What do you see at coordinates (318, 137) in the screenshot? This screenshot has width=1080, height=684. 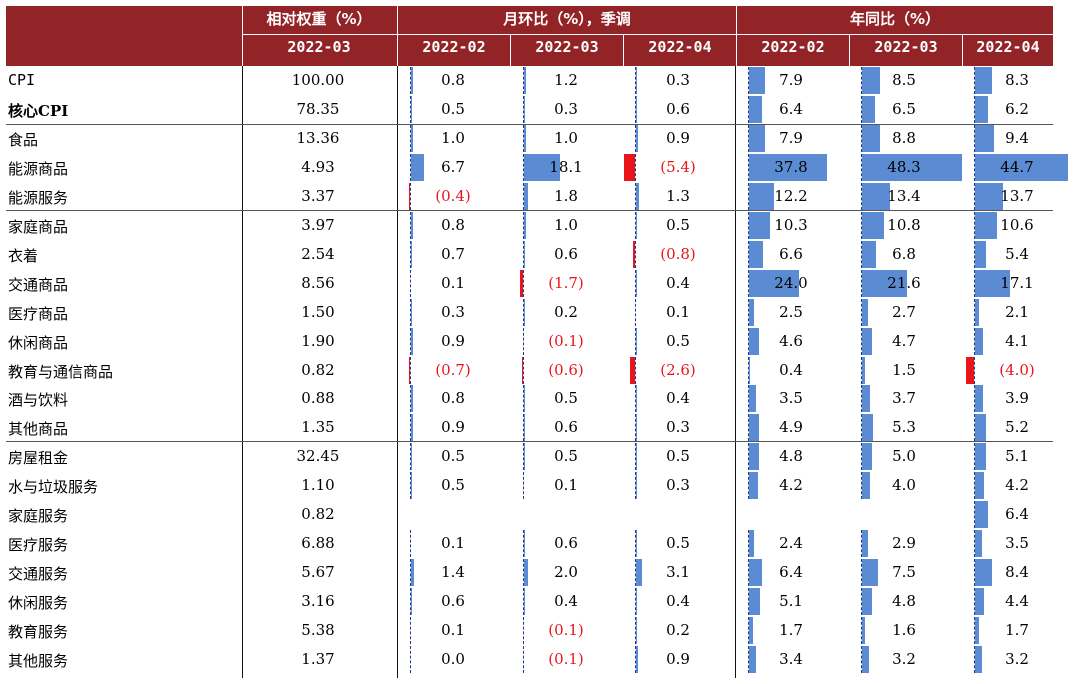 I see `weight-value: 13.36` at bounding box center [318, 137].